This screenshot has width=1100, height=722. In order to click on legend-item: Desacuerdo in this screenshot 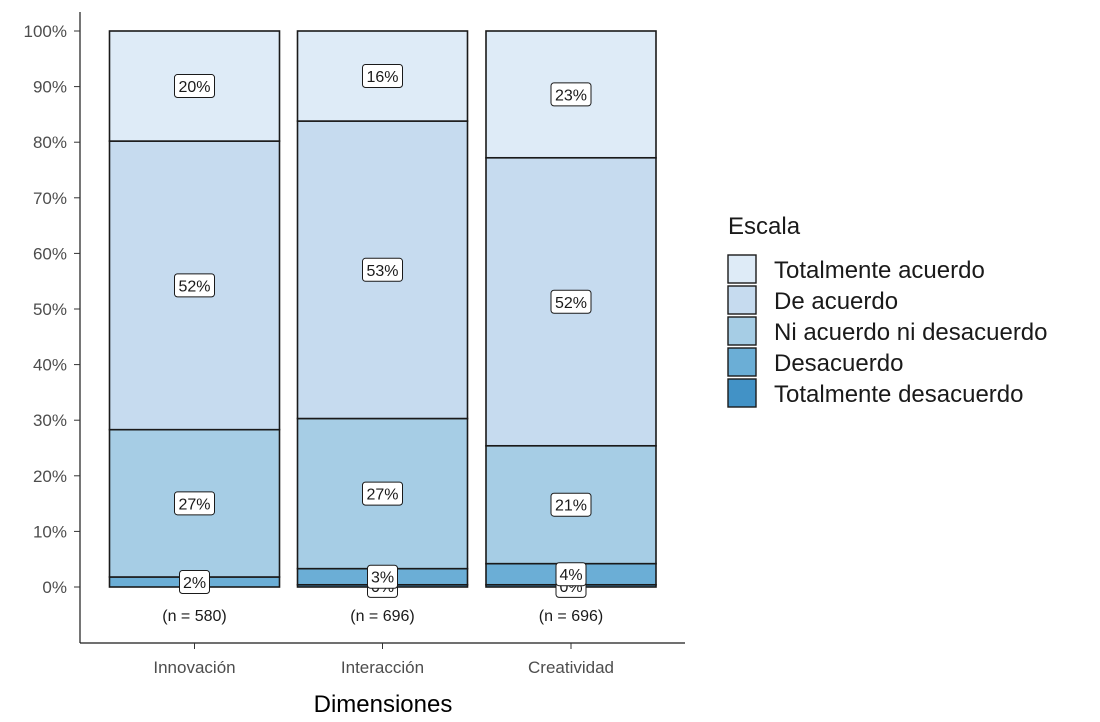, I will do `click(815, 362)`.